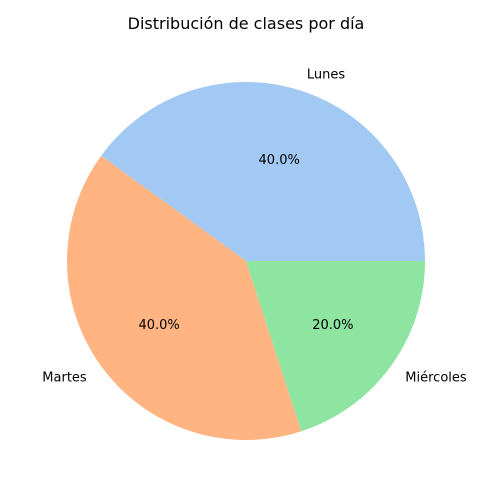 The height and width of the screenshot is (500, 500). I want to click on slice-label-martes: Martes, so click(64, 378).